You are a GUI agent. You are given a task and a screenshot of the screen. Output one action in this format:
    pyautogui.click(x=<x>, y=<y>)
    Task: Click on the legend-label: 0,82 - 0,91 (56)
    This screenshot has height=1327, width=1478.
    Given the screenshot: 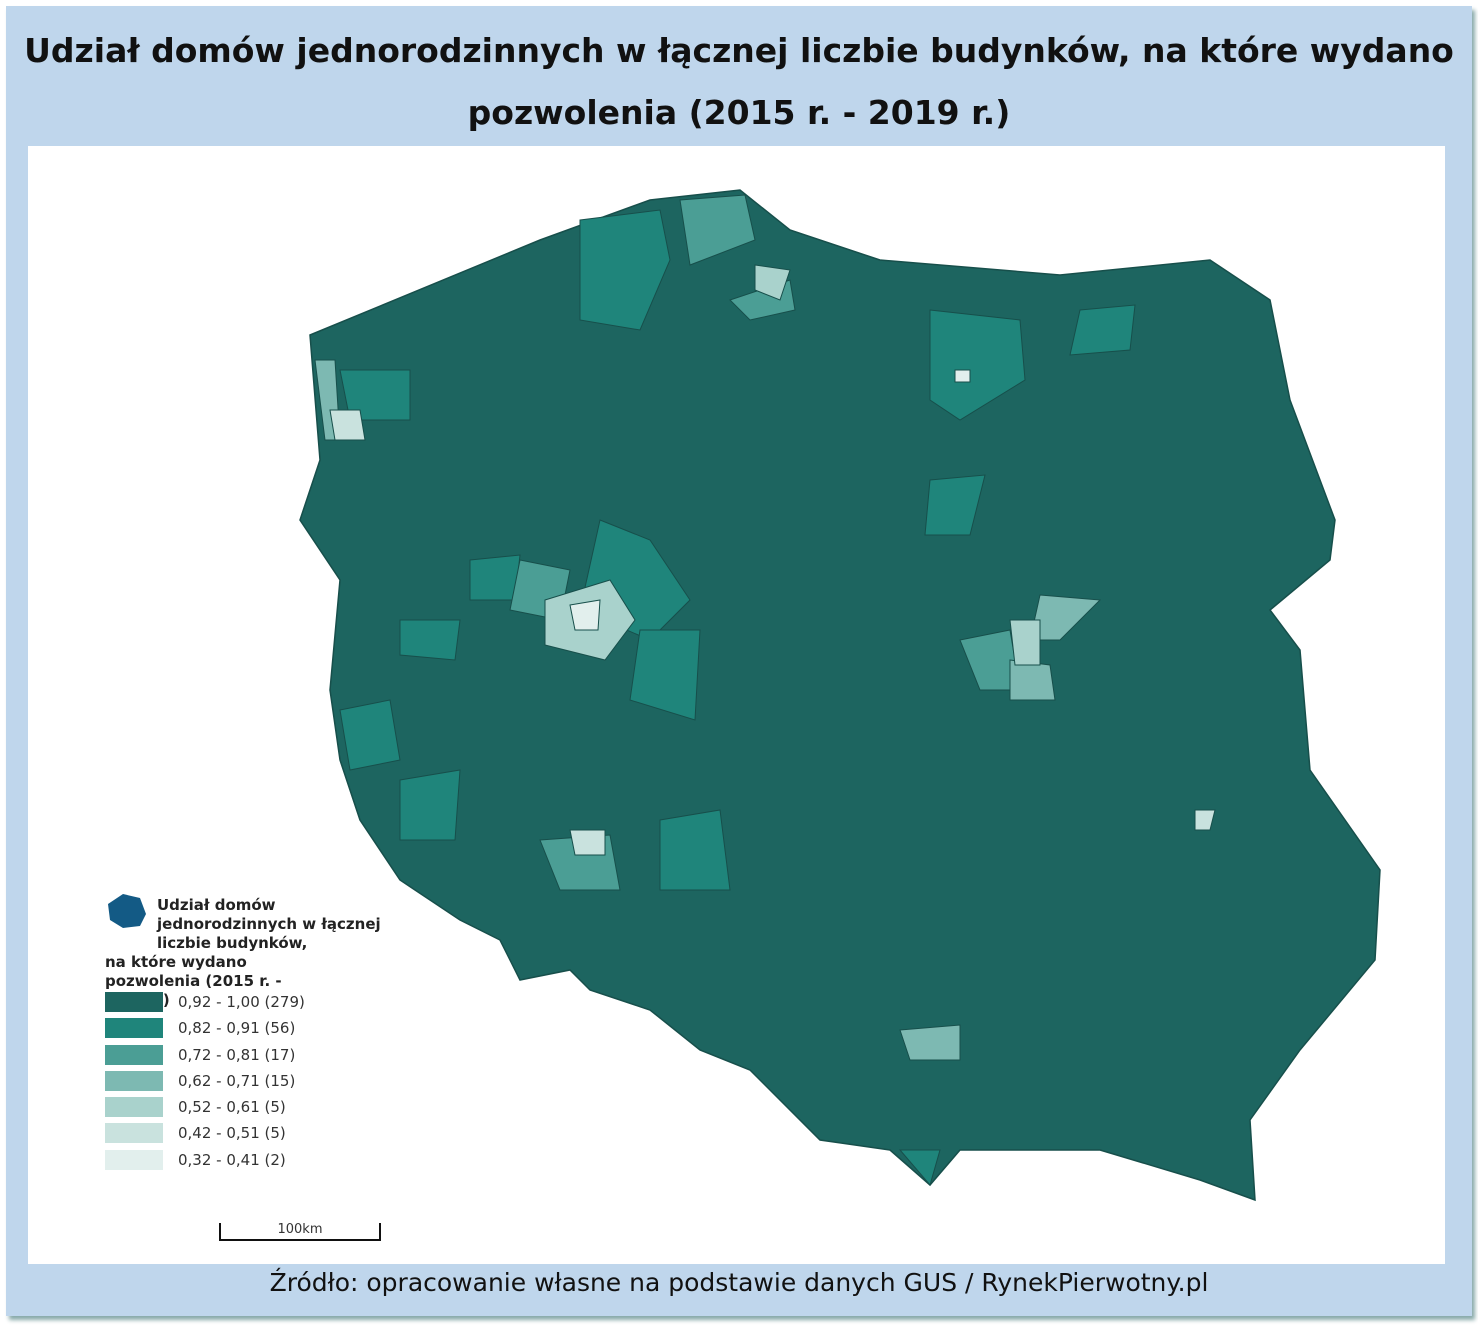 What is the action you would take?
    pyautogui.click(x=237, y=1028)
    